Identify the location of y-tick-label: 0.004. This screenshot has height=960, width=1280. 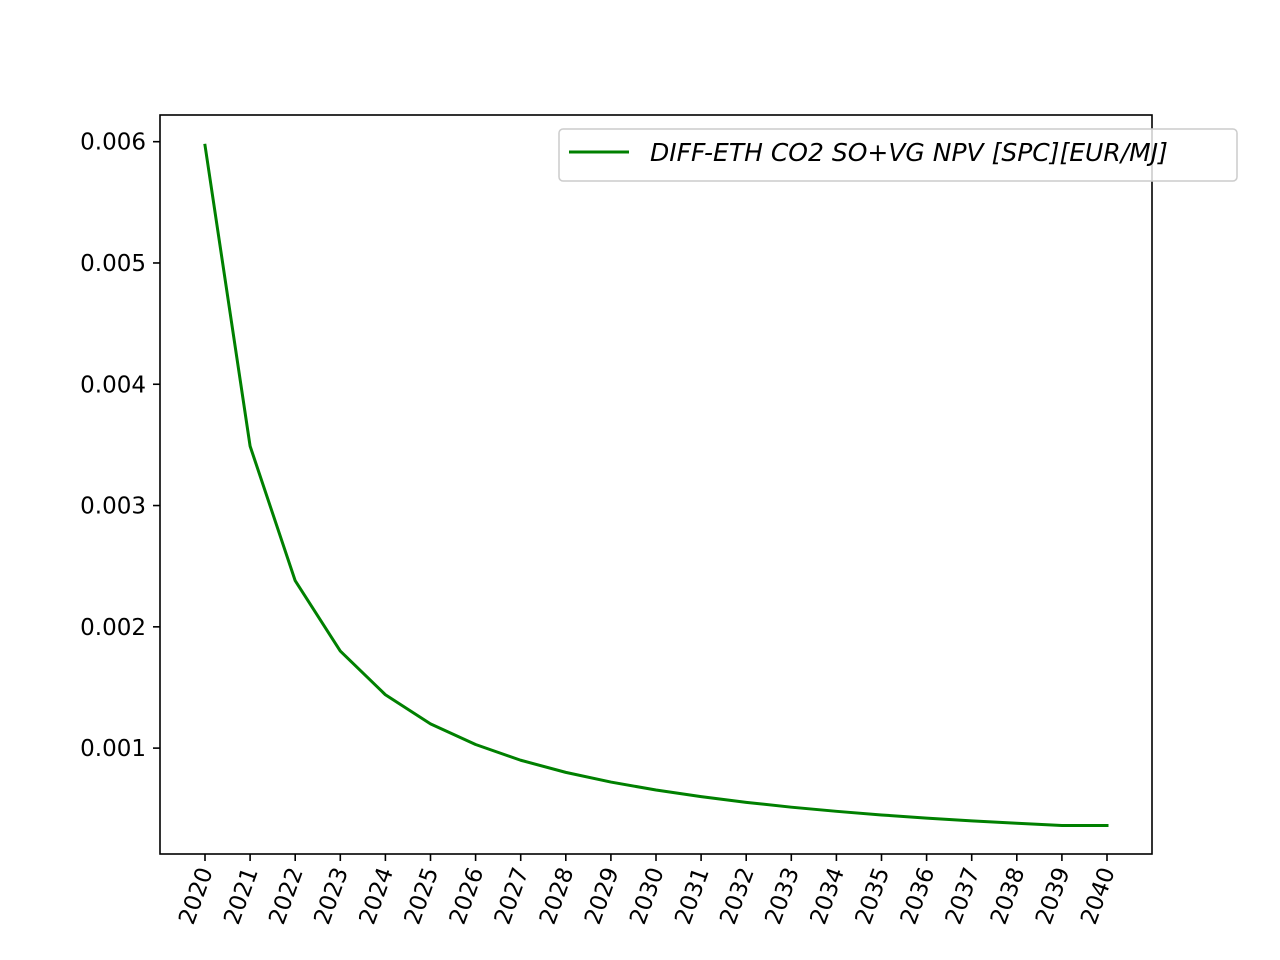
(113, 385).